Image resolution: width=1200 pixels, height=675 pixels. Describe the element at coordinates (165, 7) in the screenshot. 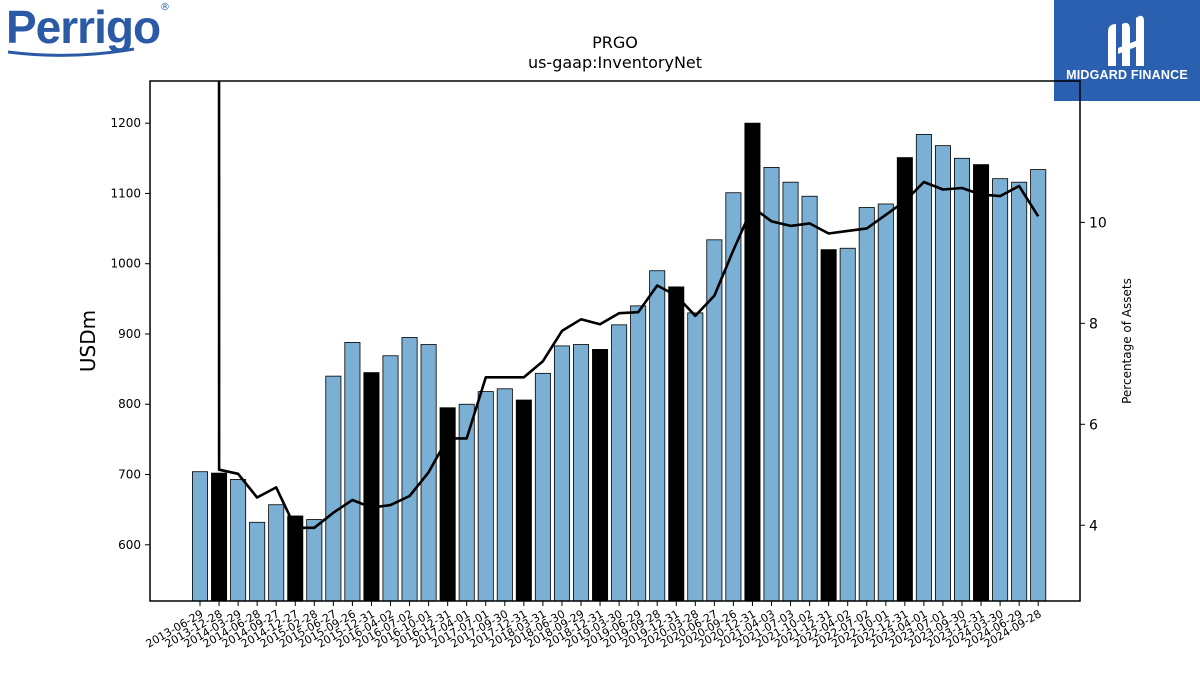

I see `registered-mark: ®` at that location.